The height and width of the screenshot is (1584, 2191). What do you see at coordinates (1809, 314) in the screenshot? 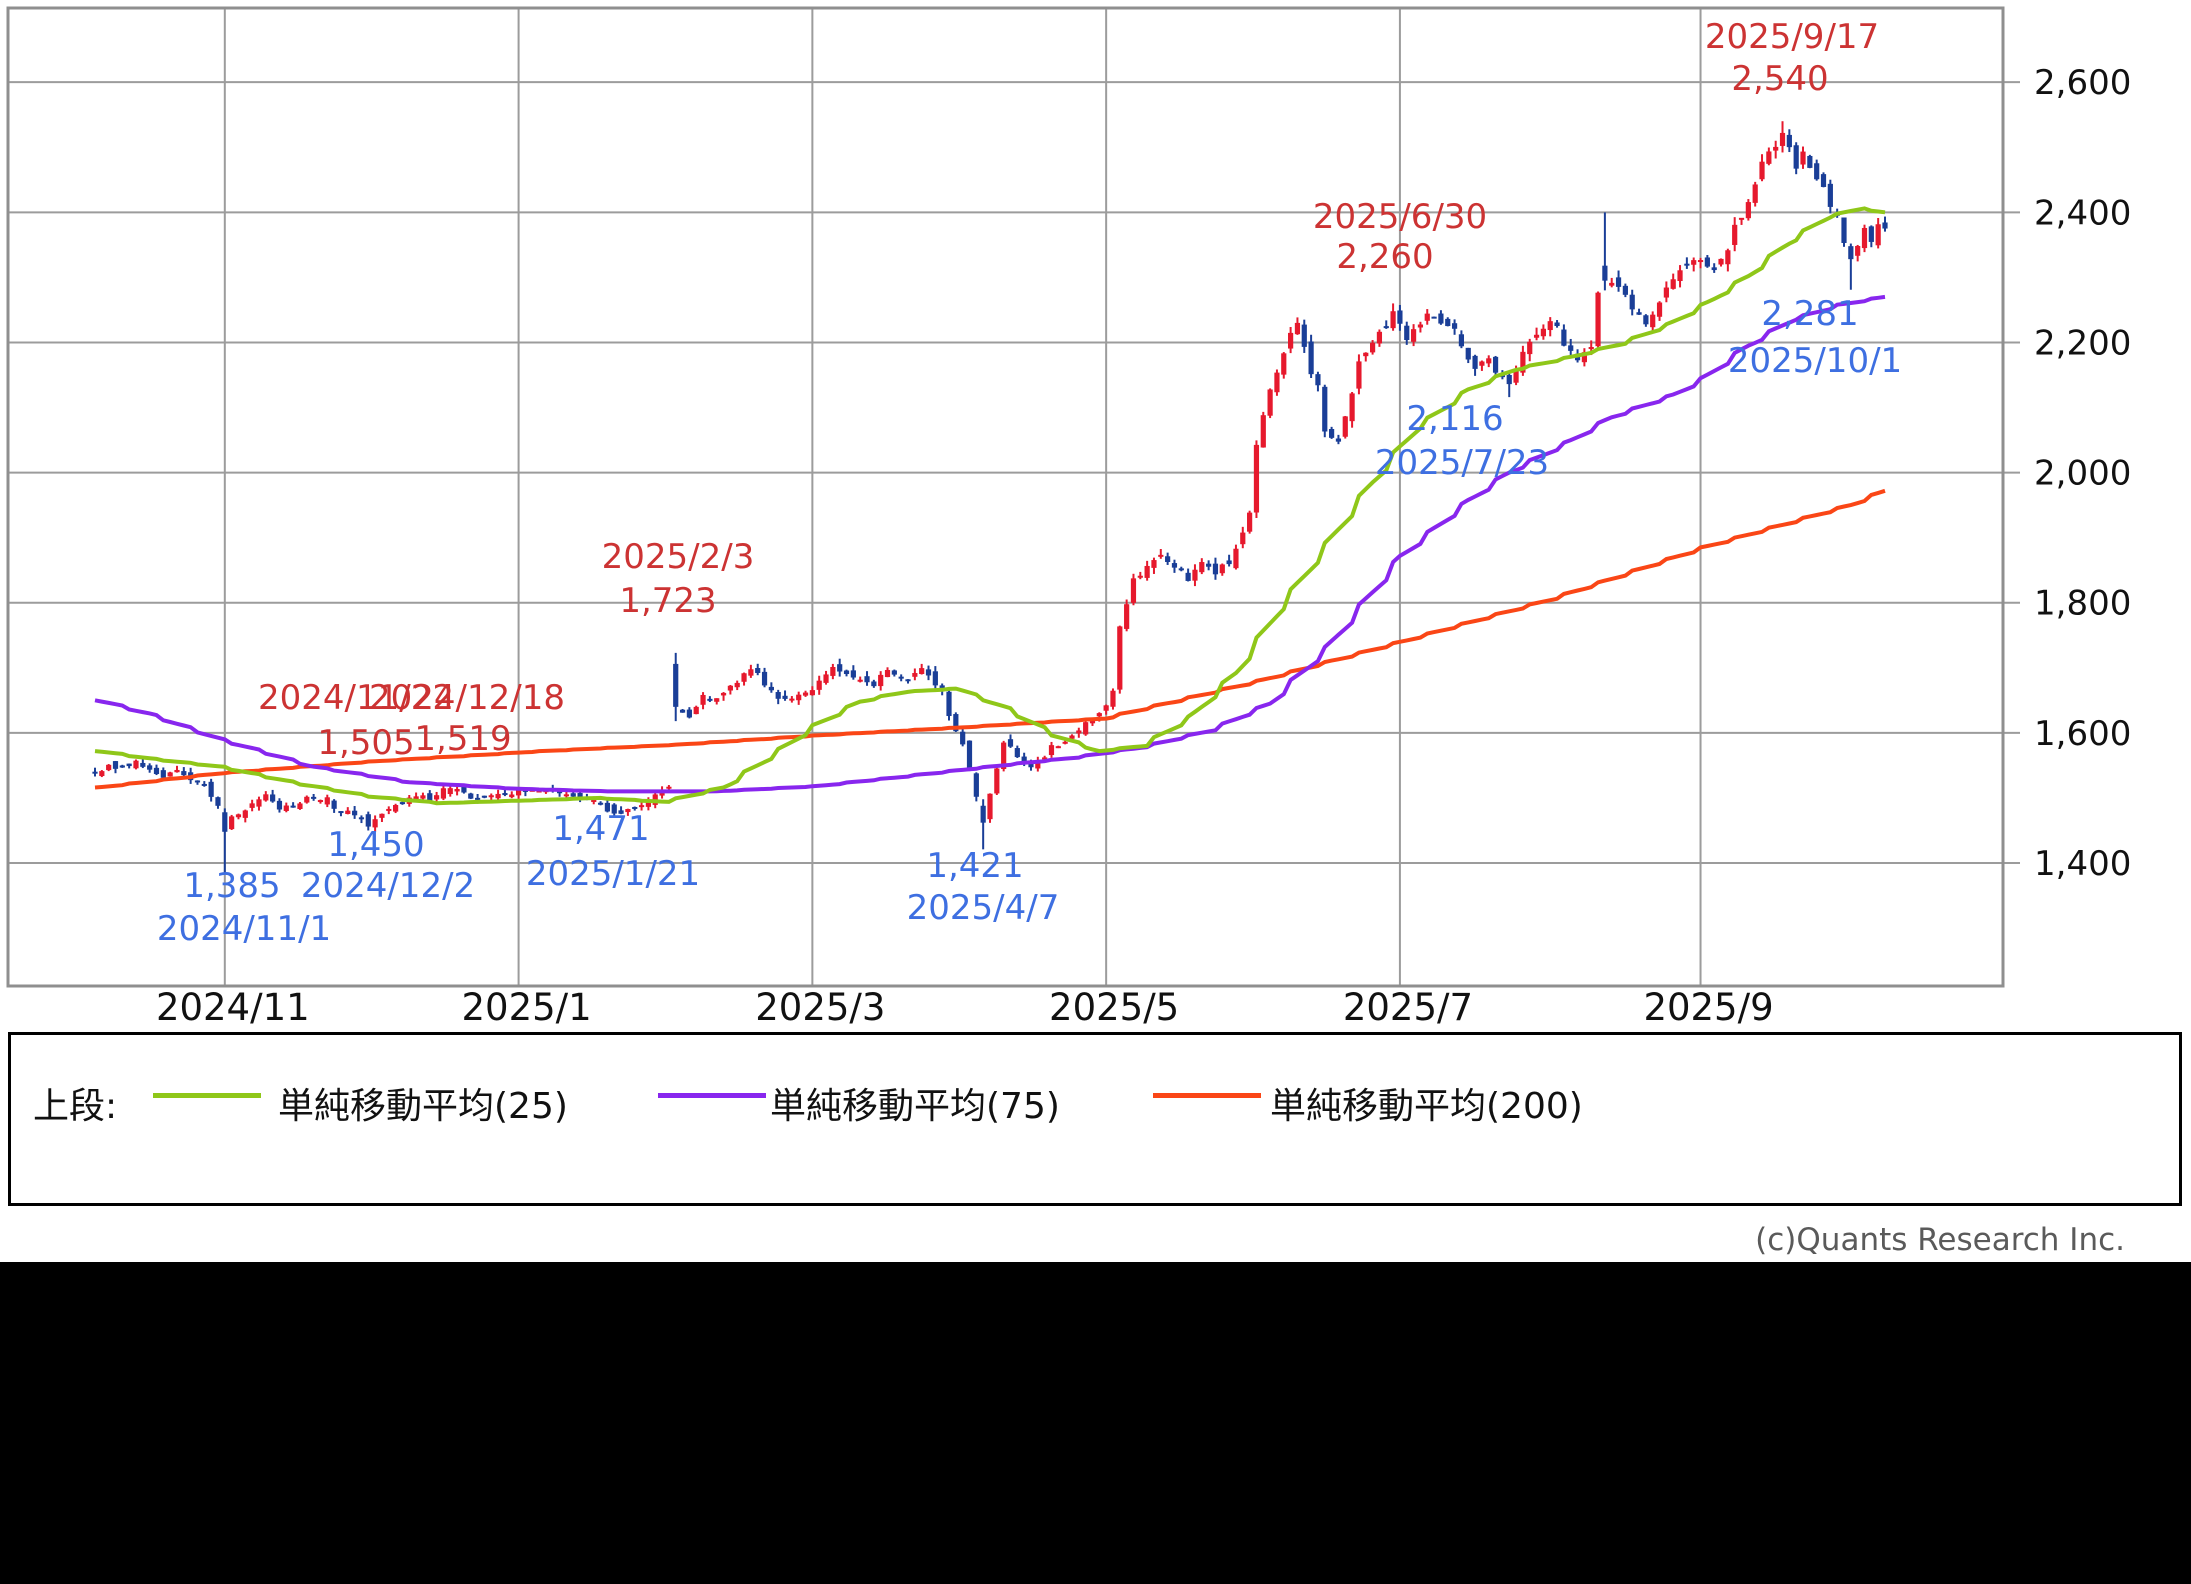
I see `trough-annotation: 2,281` at bounding box center [1809, 314].